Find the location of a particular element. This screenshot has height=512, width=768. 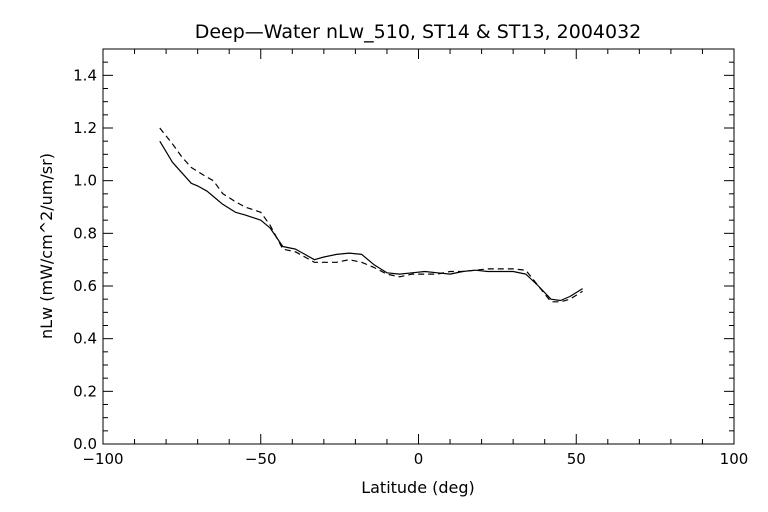

x-tick-label: 100 is located at coordinates (734, 459).